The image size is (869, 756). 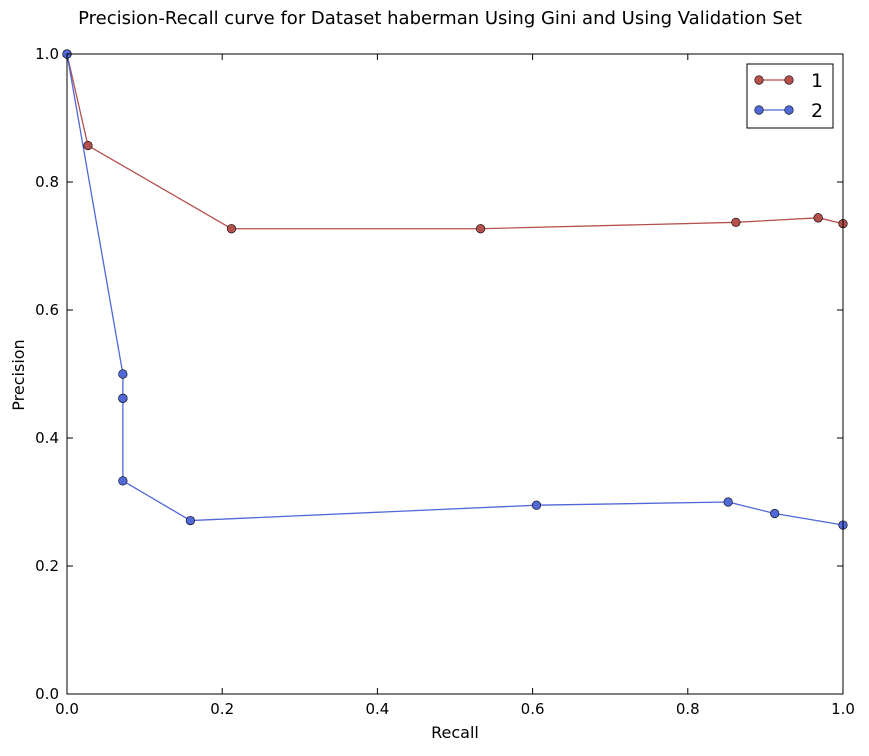 I want to click on legend-box, so click(x=790, y=96).